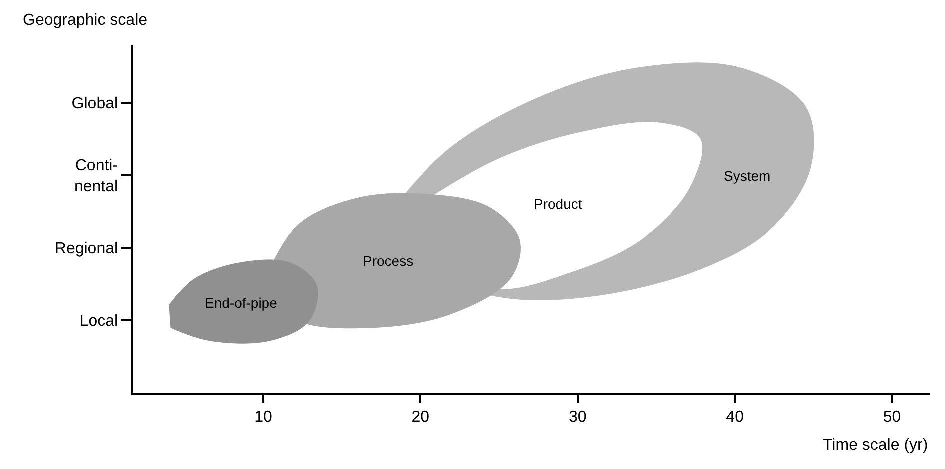 The width and height of the screenshot is (945, 469). What do you see at coordinates (892, 417) in the screenshot?
I see `x-tick-label: 50` at bounding box center [892, 417].